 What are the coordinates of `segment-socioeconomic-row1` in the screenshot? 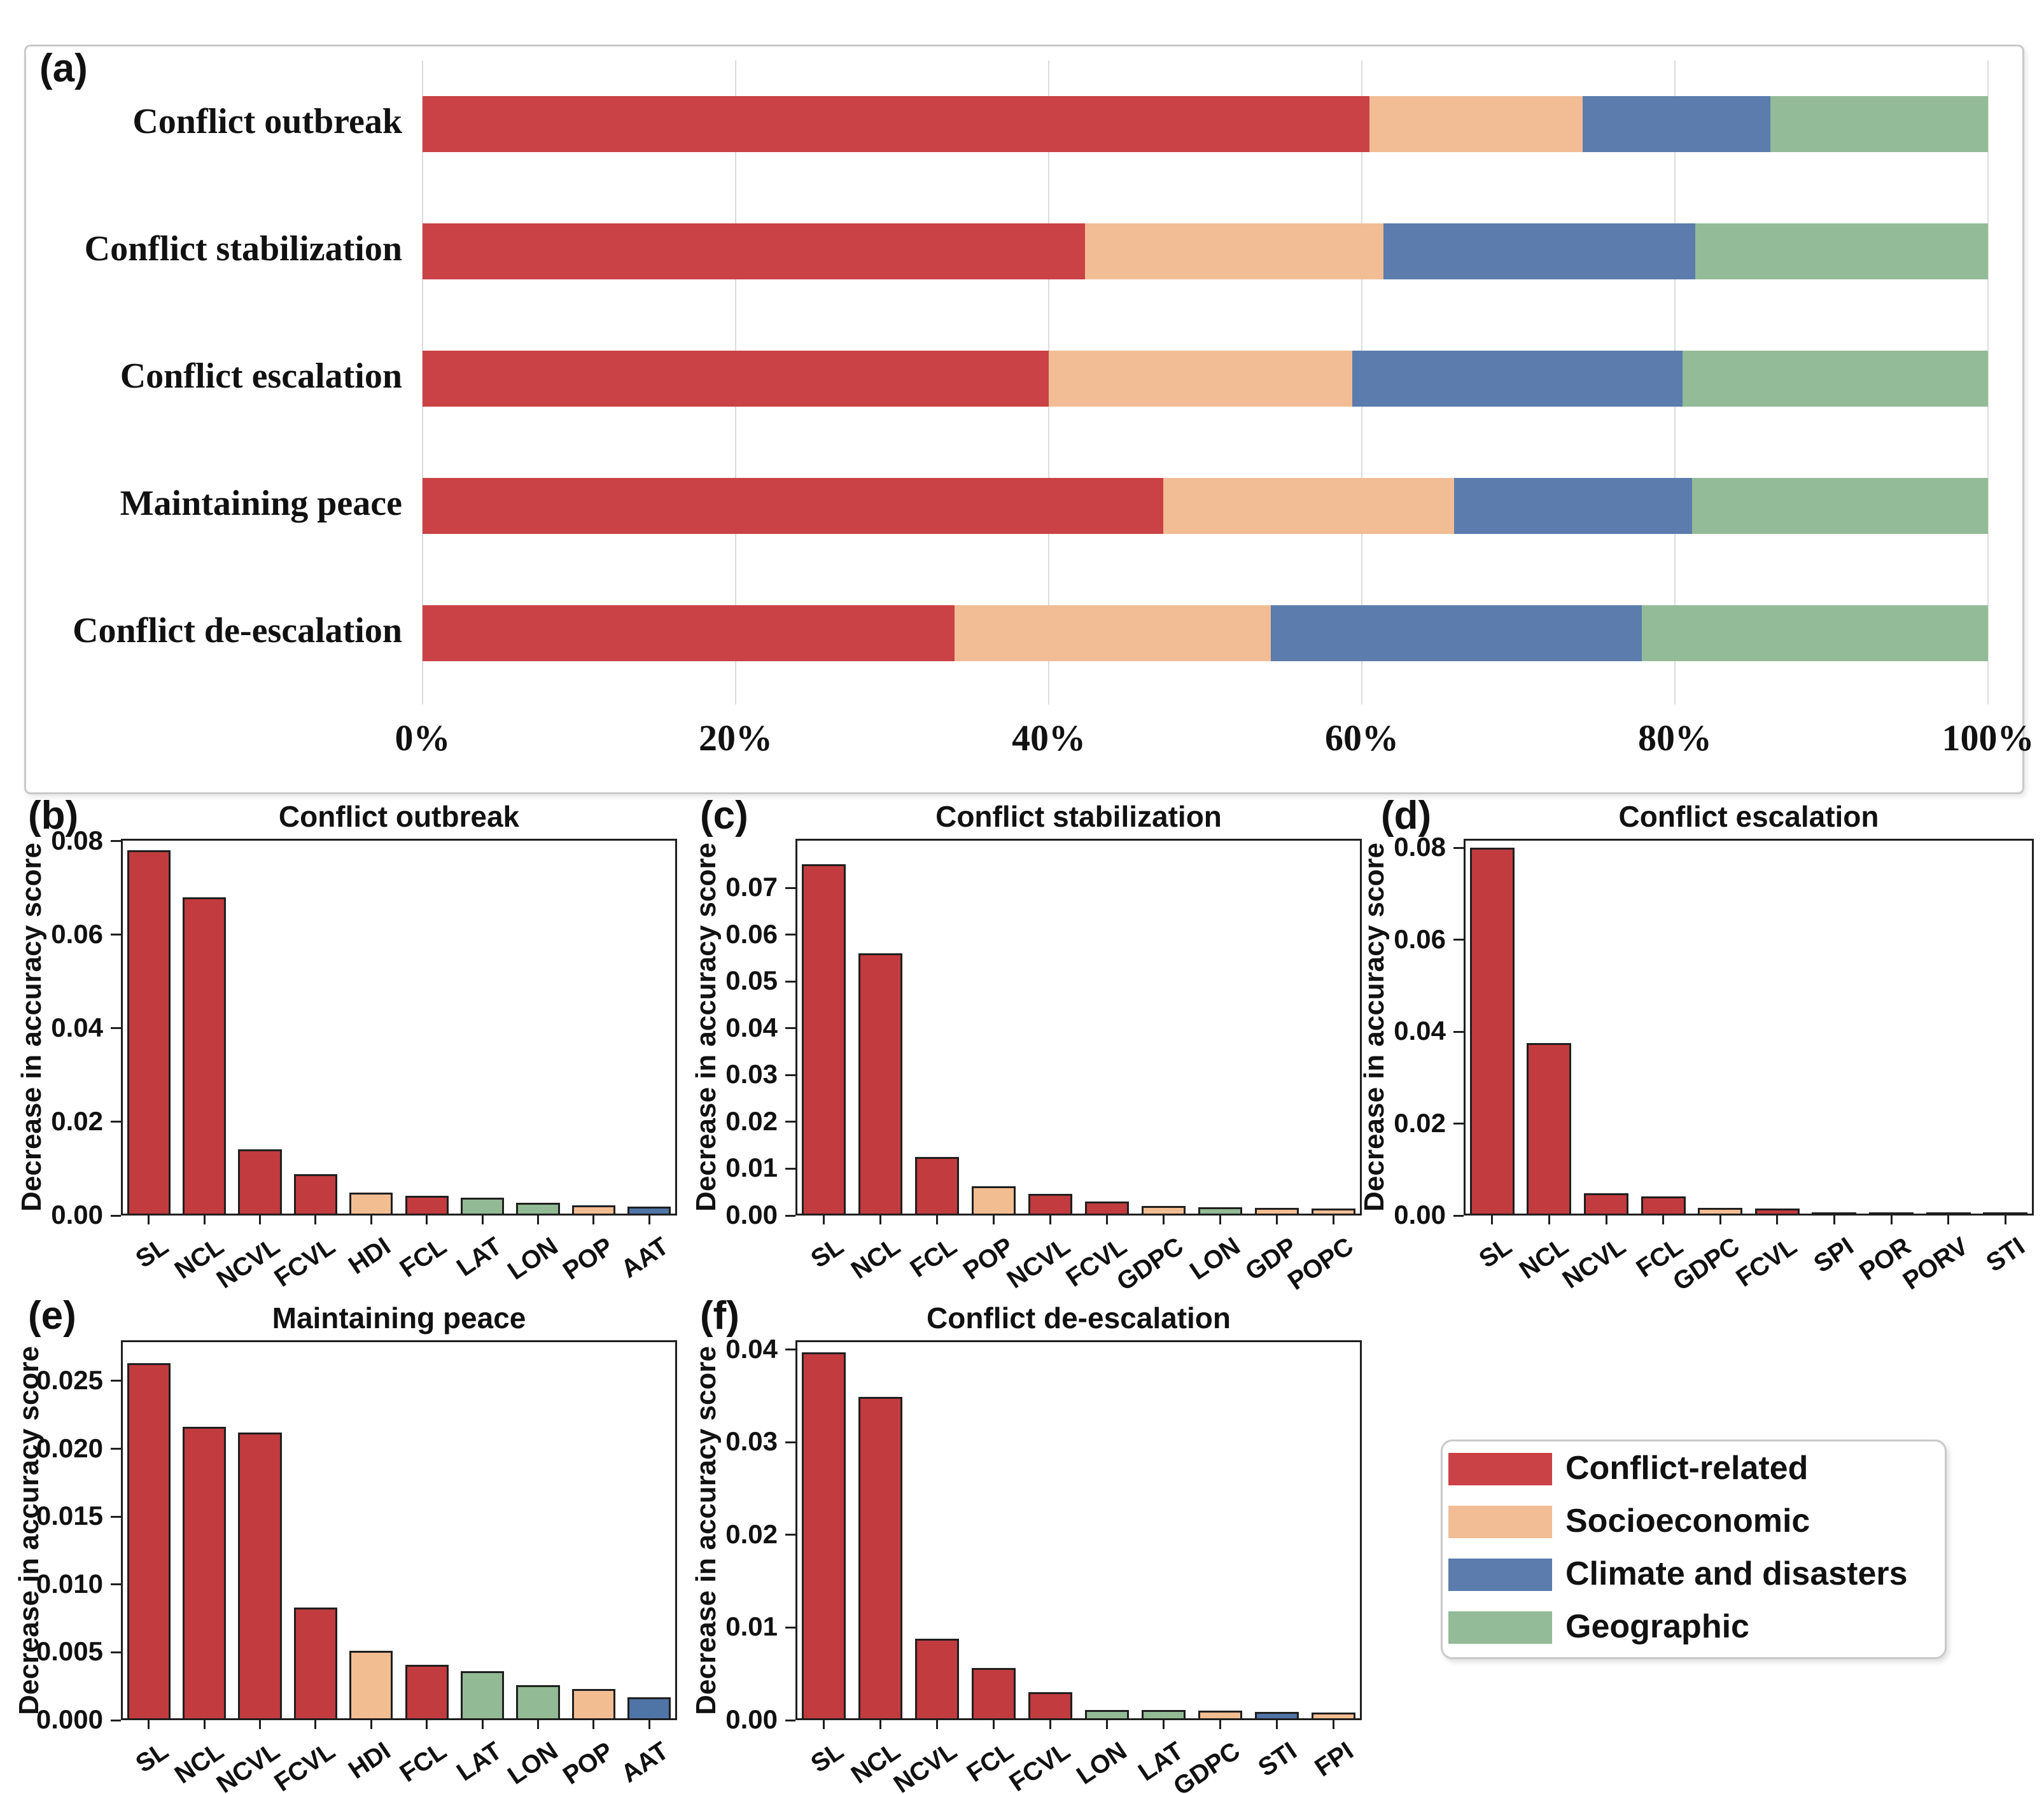 It's located at (1234, 251).